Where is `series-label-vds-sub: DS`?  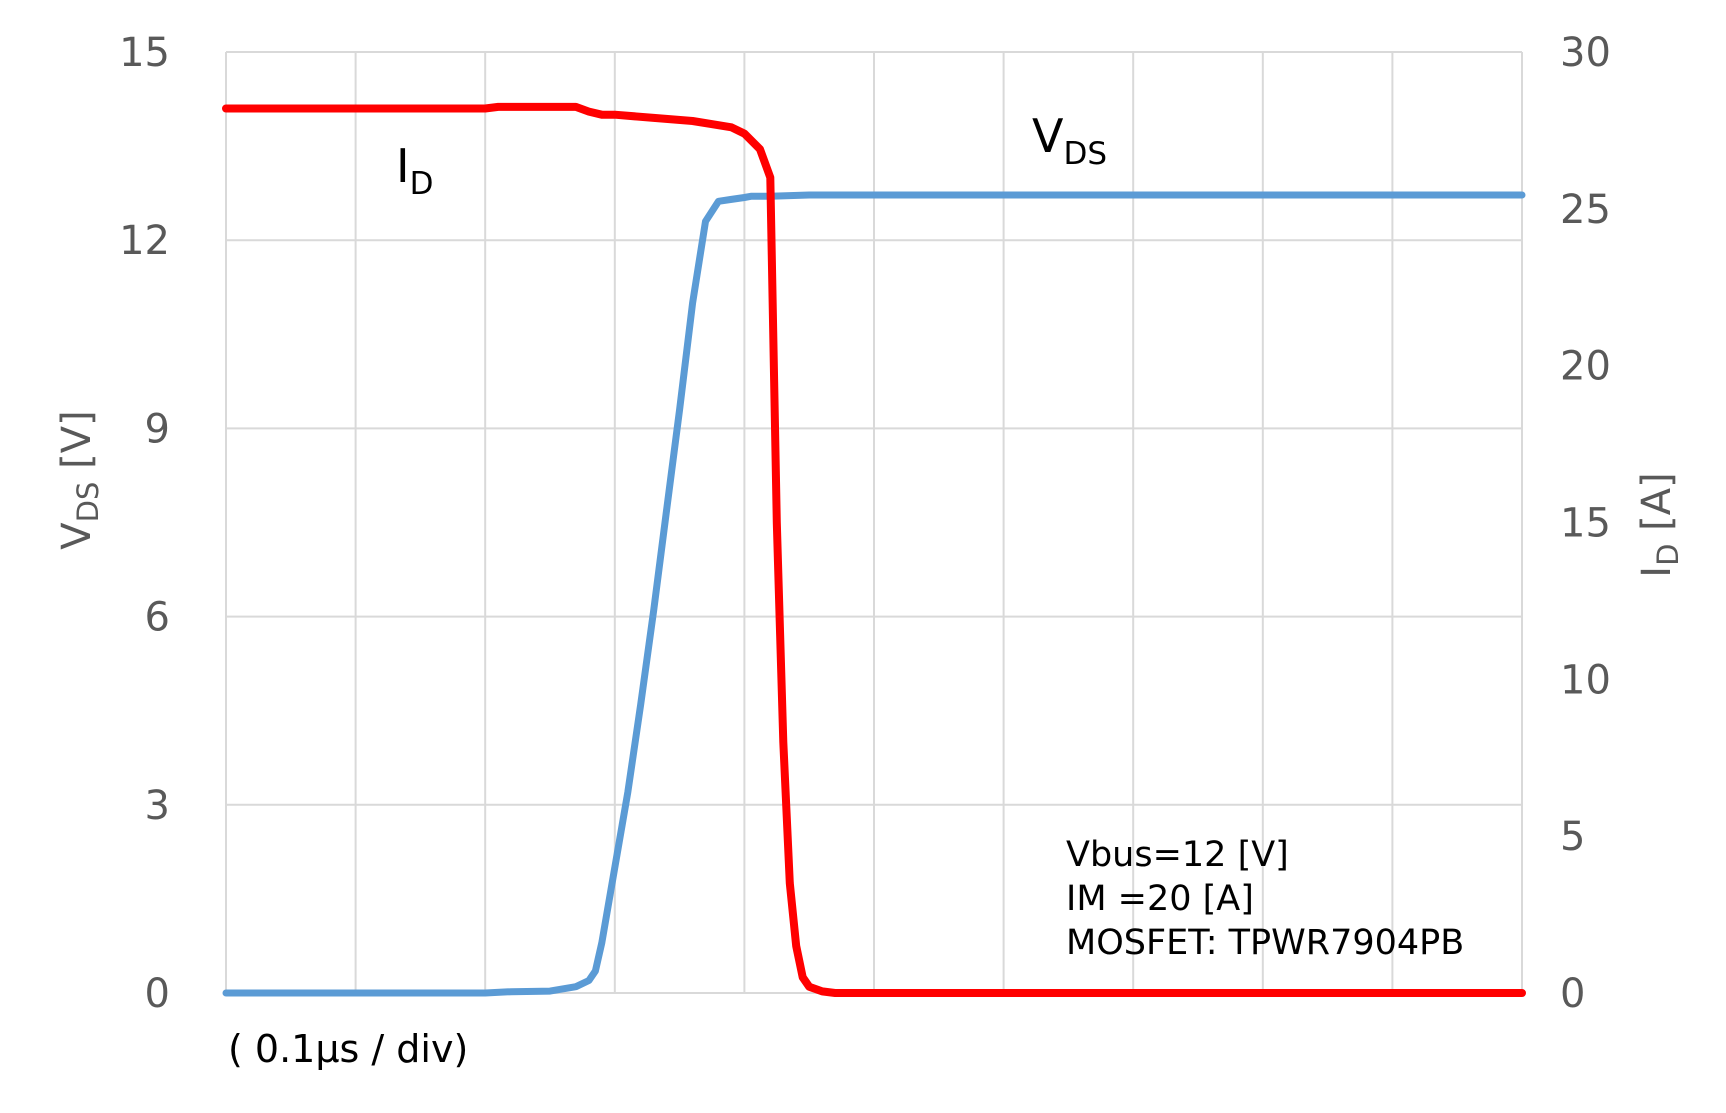 series-label-vds-sub: DS is located at coordinates (1085, 154).